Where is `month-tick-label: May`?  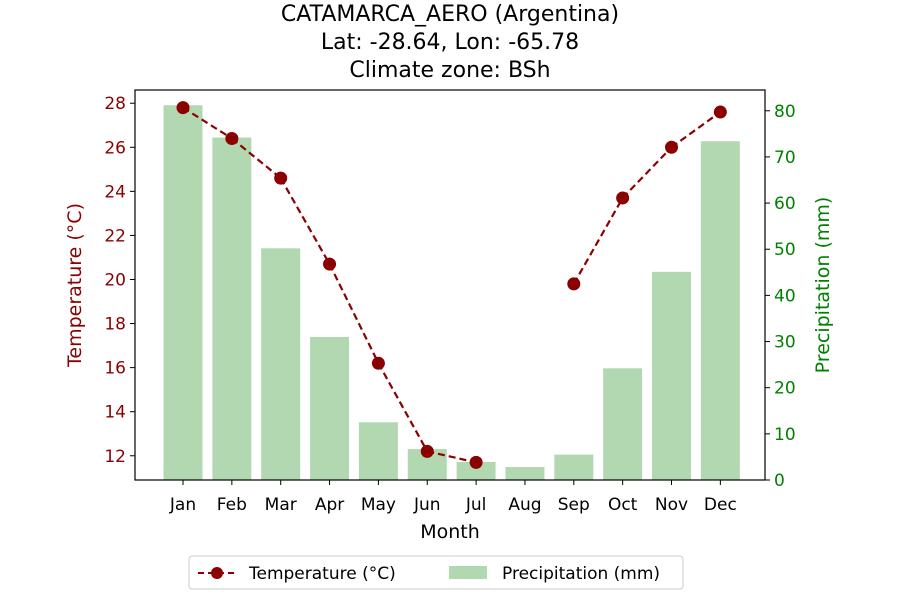
month-tick-label: May is located at coordinates (378, 505).